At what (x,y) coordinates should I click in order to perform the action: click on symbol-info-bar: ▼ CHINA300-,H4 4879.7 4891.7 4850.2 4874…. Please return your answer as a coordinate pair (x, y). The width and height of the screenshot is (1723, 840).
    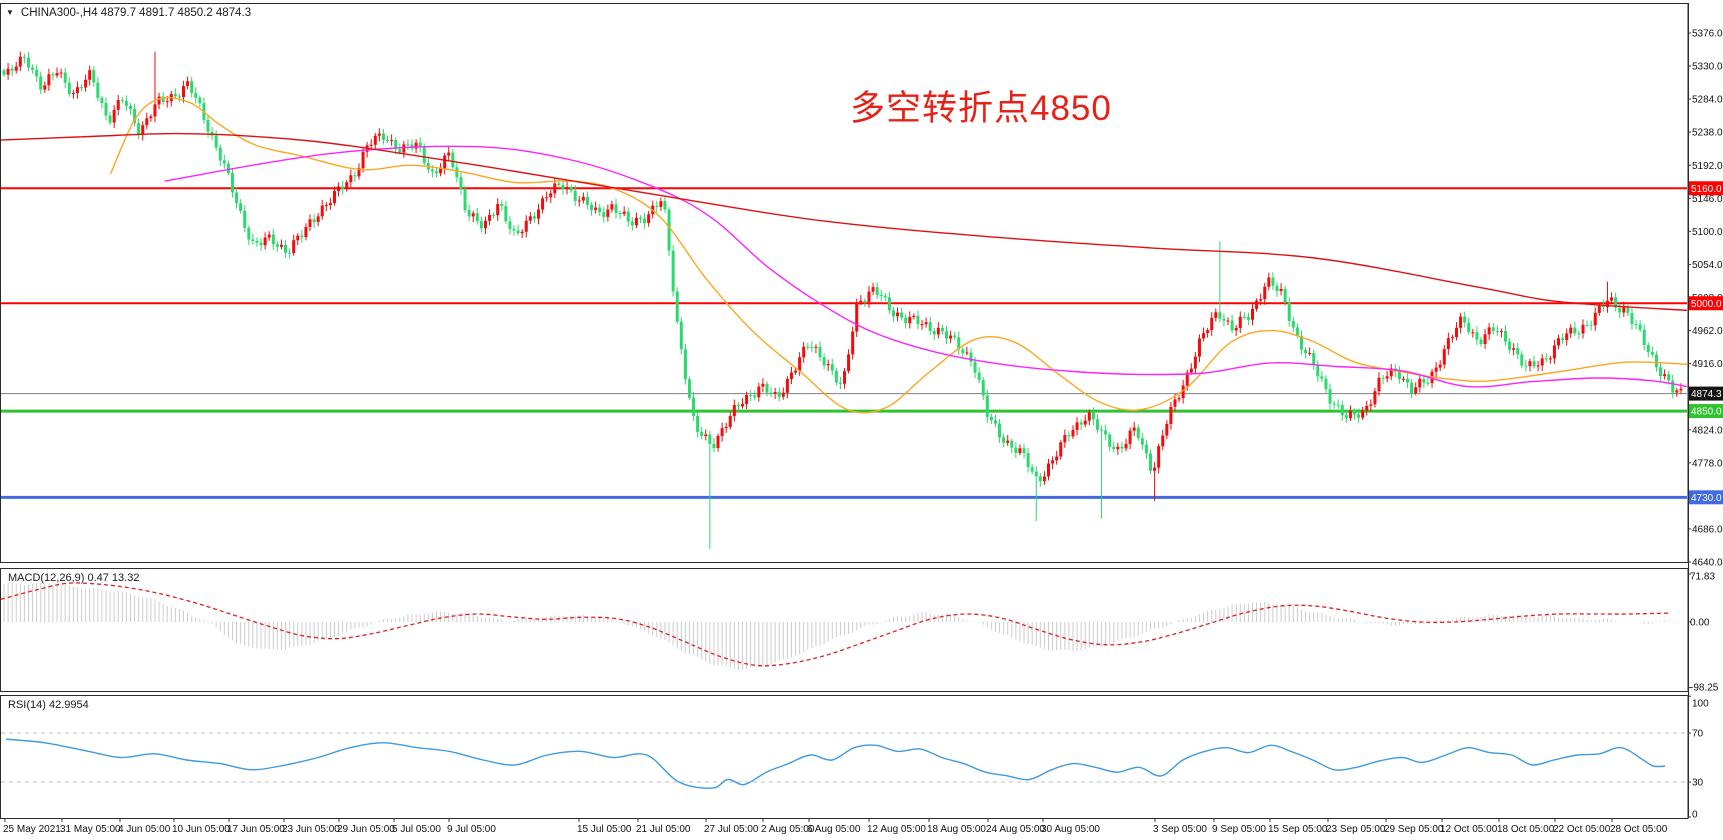
    Looking at the image, I should click on (128, 13).